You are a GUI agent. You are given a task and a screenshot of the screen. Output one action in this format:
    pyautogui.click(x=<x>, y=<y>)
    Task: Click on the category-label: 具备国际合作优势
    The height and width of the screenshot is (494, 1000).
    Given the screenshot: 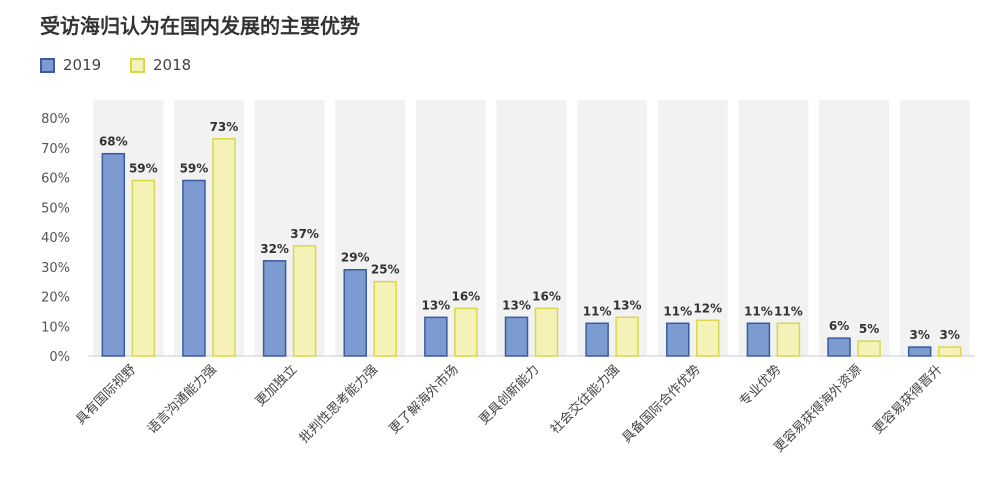 What is the action you would take?
    pyautogui.click(x=661, y=404)
    